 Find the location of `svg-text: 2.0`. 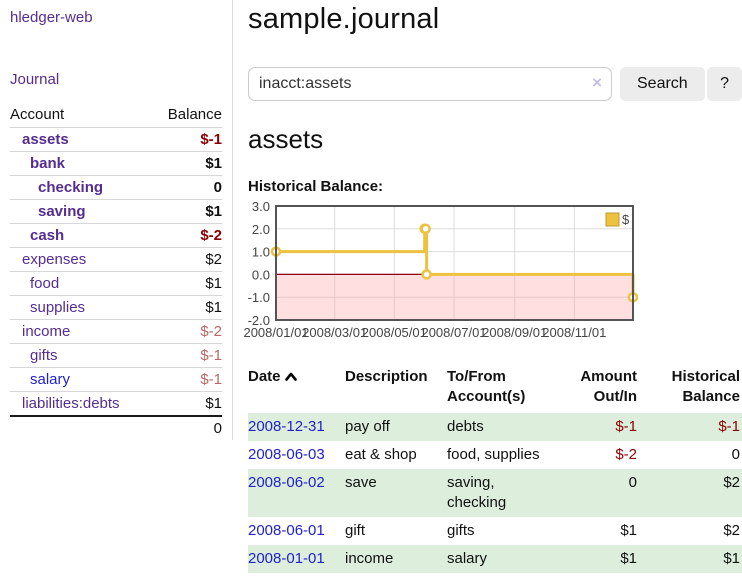

svg-text: 2.0 is located at coordinates (261, 229).